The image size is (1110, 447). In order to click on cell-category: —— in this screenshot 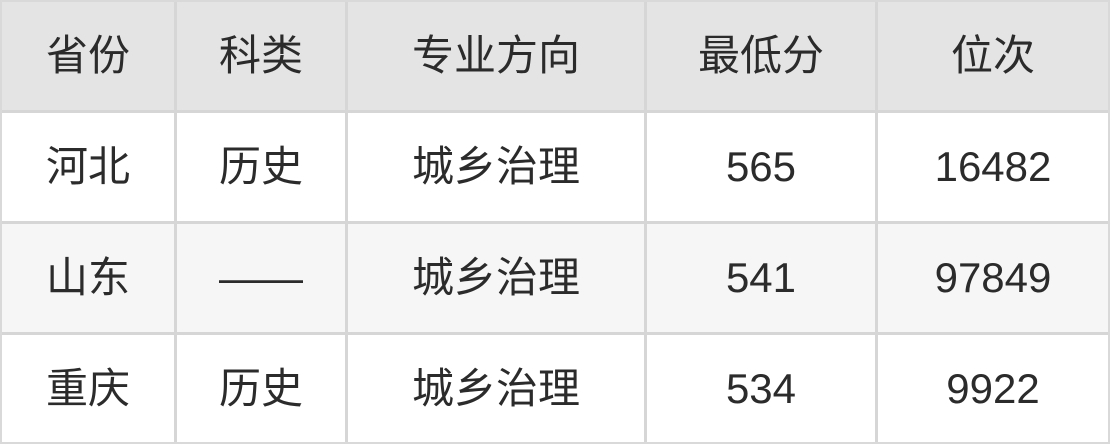, I will do `click(261, 278)`.